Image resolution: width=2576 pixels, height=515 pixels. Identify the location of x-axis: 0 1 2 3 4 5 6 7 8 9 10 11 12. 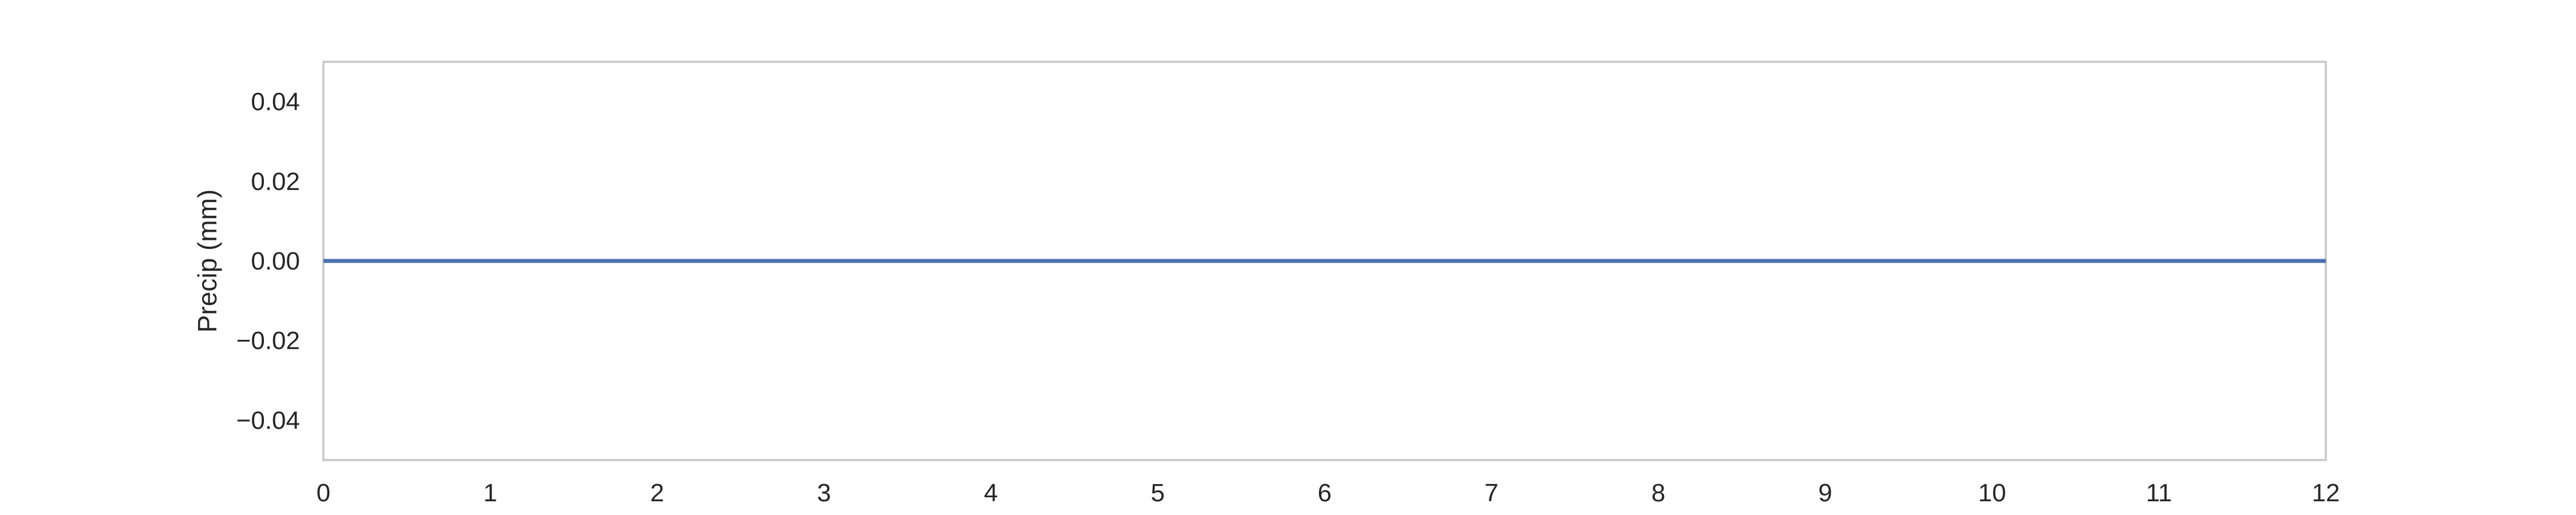
(1328, 493).